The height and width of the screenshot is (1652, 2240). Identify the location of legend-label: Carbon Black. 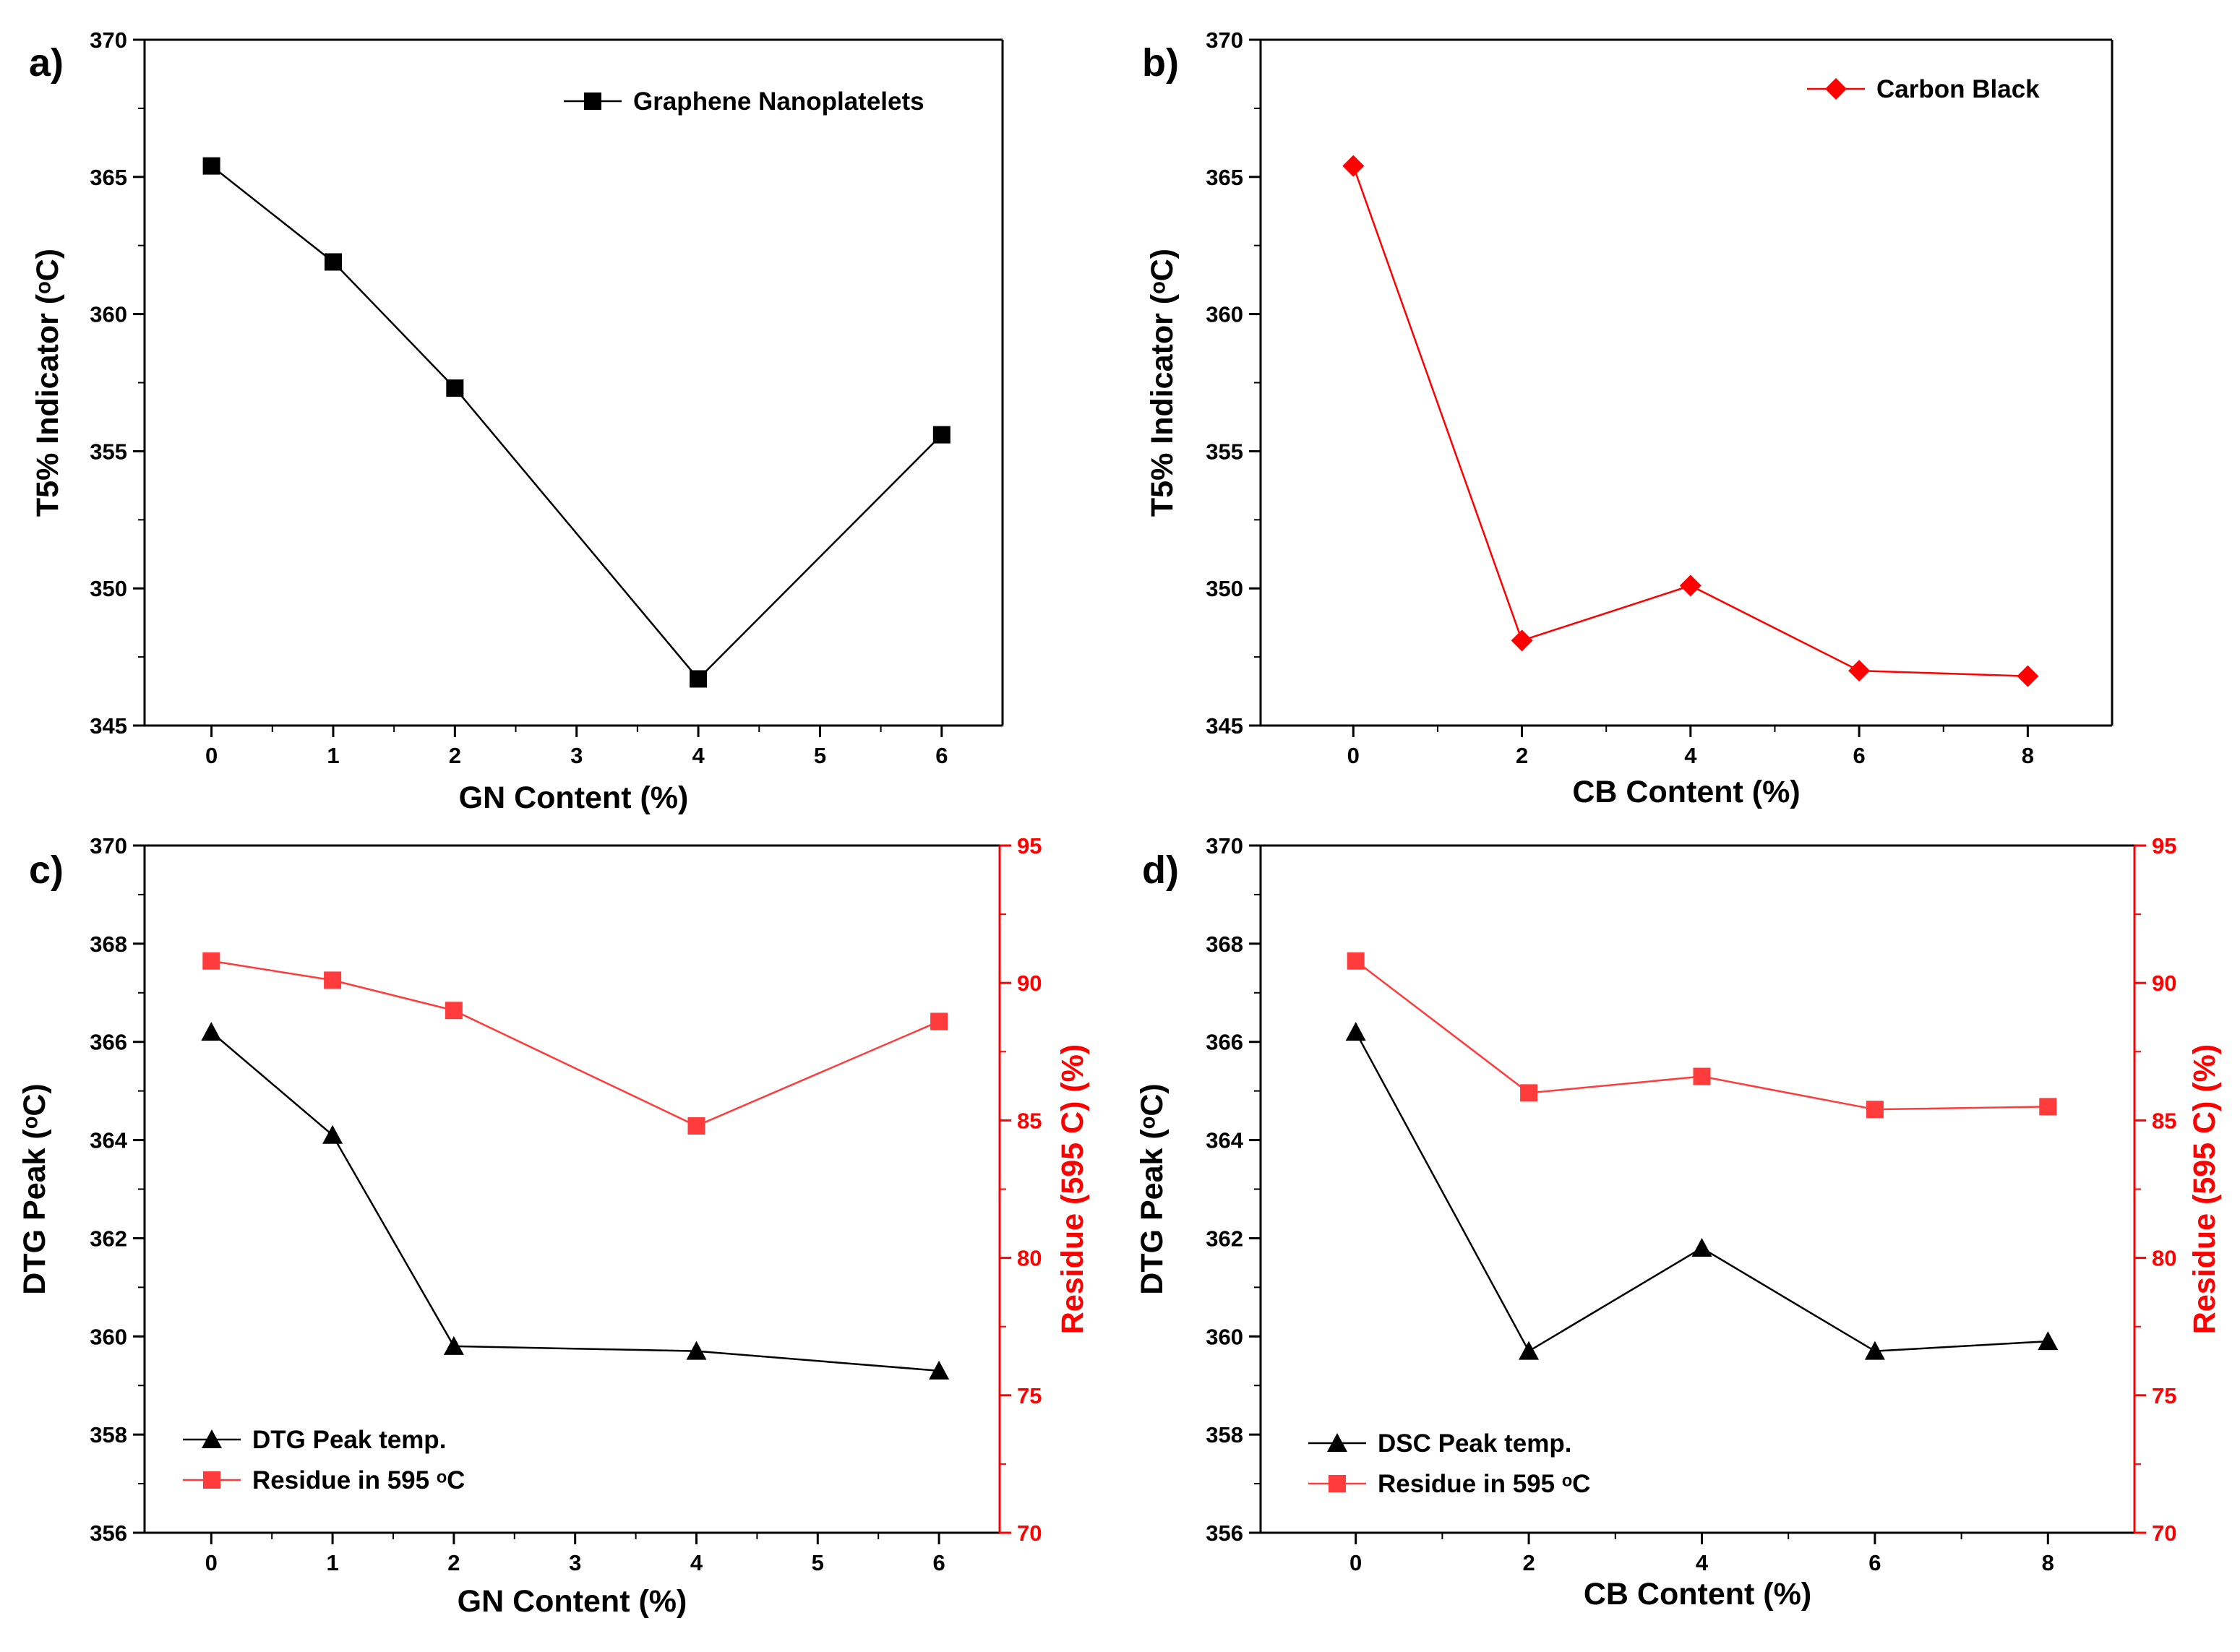
(1958, 89).